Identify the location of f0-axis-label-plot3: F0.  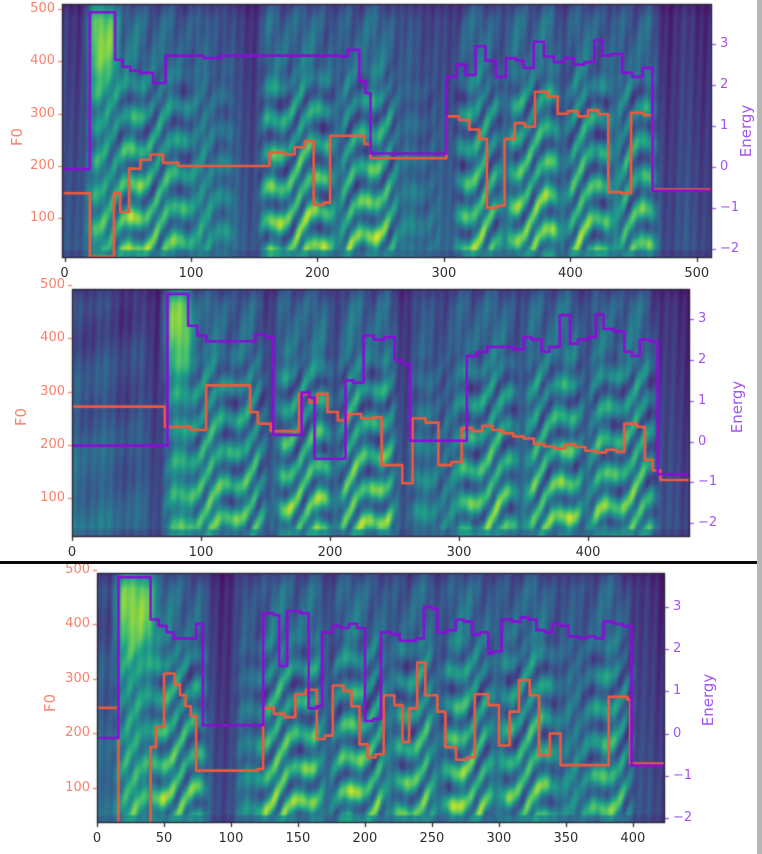
(50, 703).